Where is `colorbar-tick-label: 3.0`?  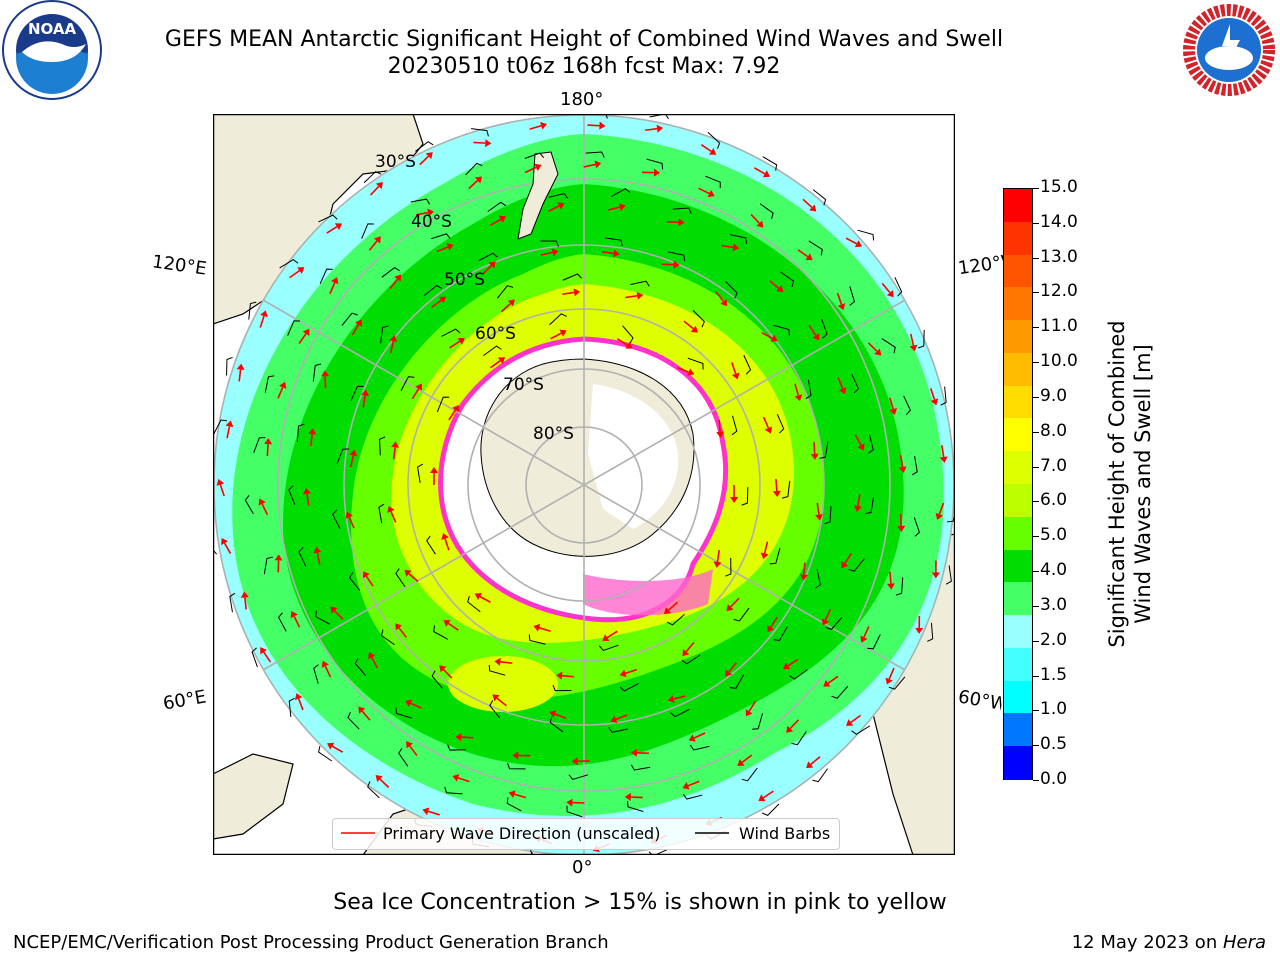 colorbar-tick-label: 3.0 is located at coordinates (1054, 604).